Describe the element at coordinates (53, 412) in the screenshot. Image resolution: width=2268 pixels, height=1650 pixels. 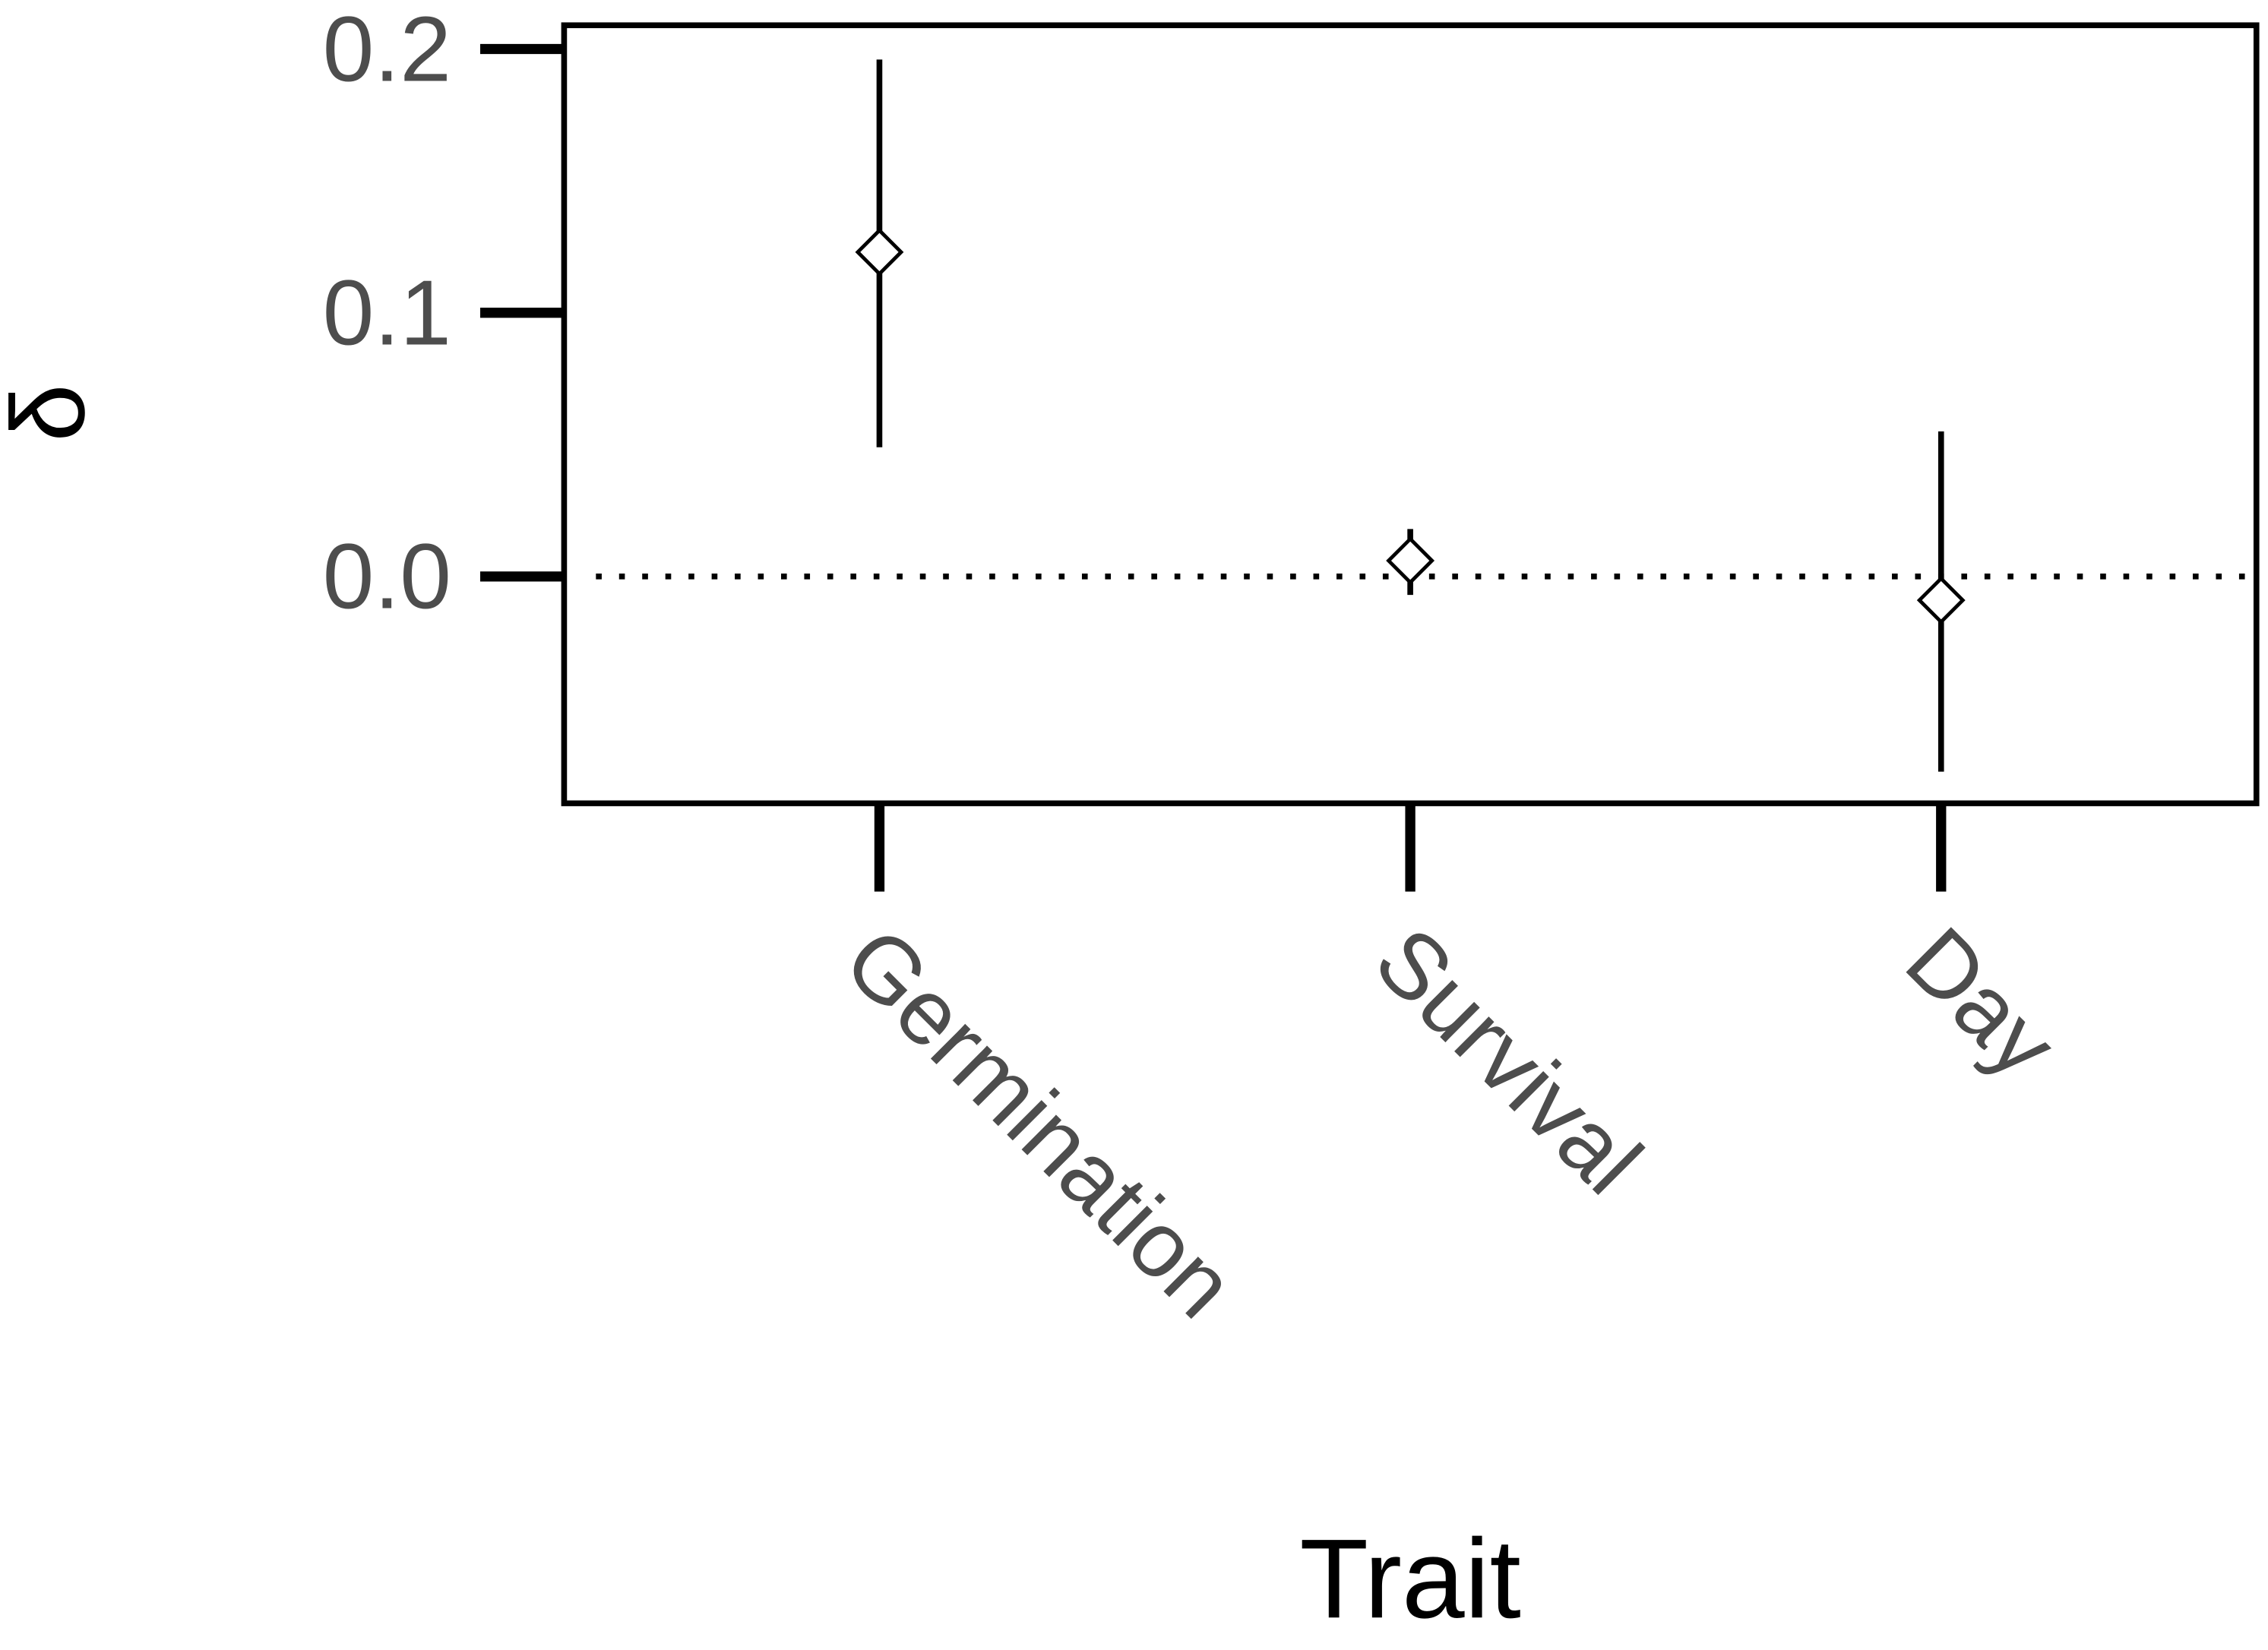
I see `y-axis-title: δ` at that location.